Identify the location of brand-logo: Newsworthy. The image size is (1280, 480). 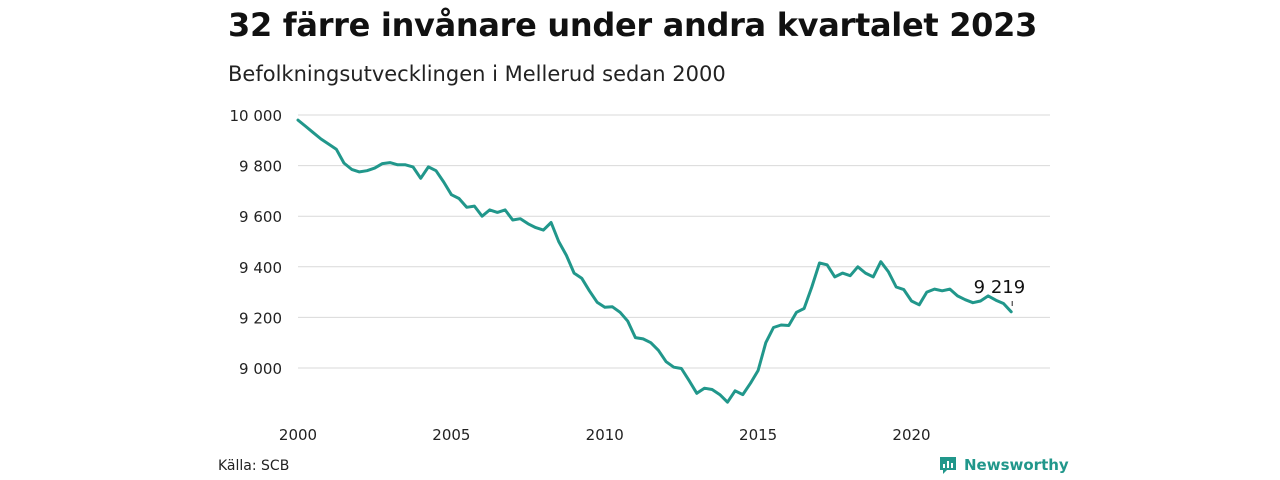
(1003, 465).